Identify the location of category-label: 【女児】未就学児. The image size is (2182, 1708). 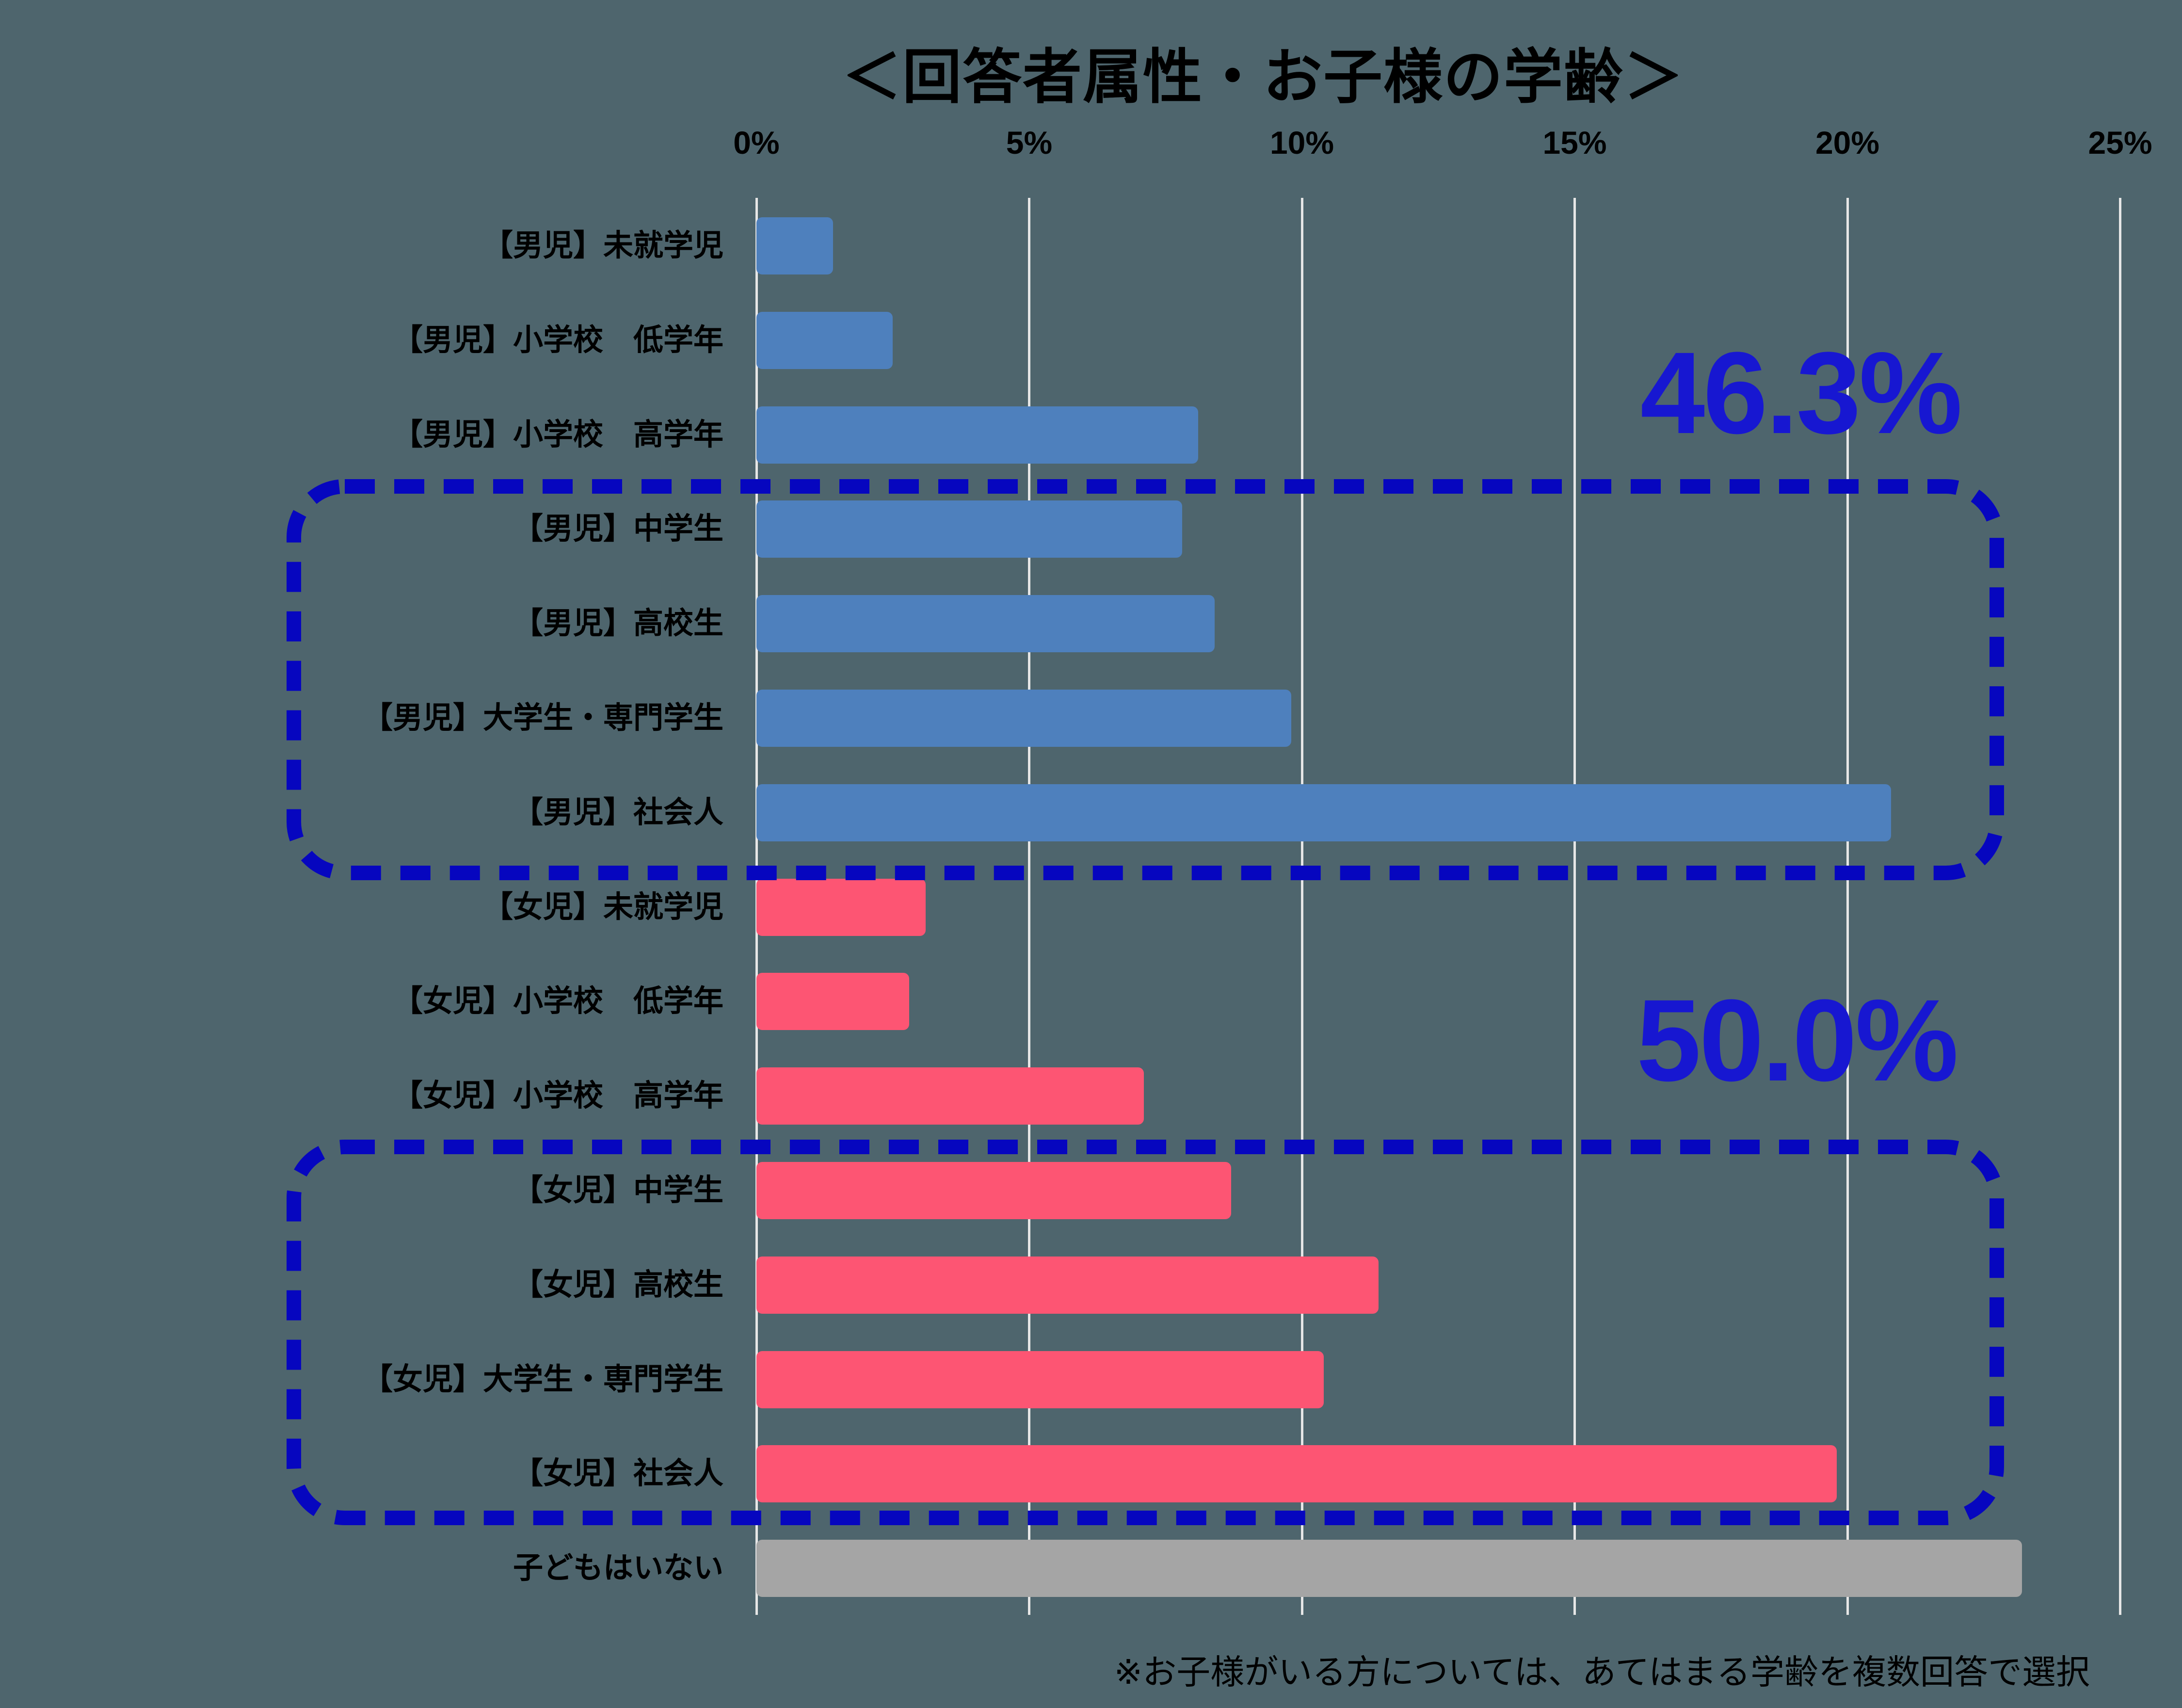
(602, 907).